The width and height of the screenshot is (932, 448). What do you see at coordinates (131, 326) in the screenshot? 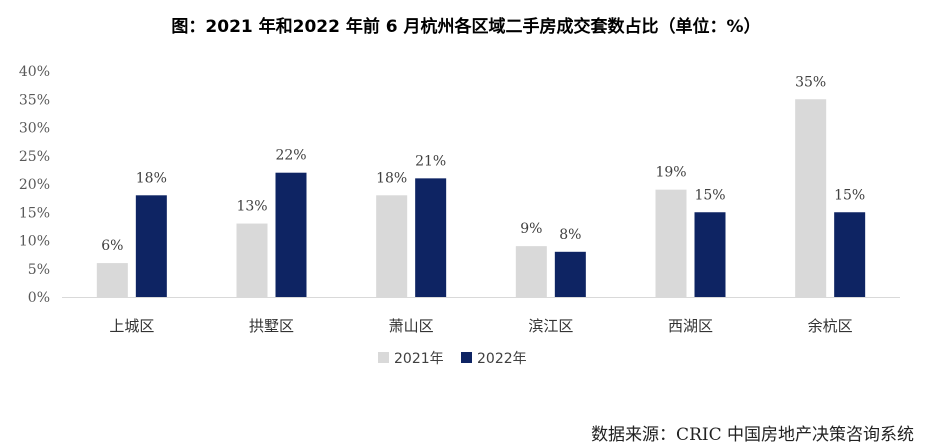
I see `x-category-label: 上城区` at bounding box center [131, 326].